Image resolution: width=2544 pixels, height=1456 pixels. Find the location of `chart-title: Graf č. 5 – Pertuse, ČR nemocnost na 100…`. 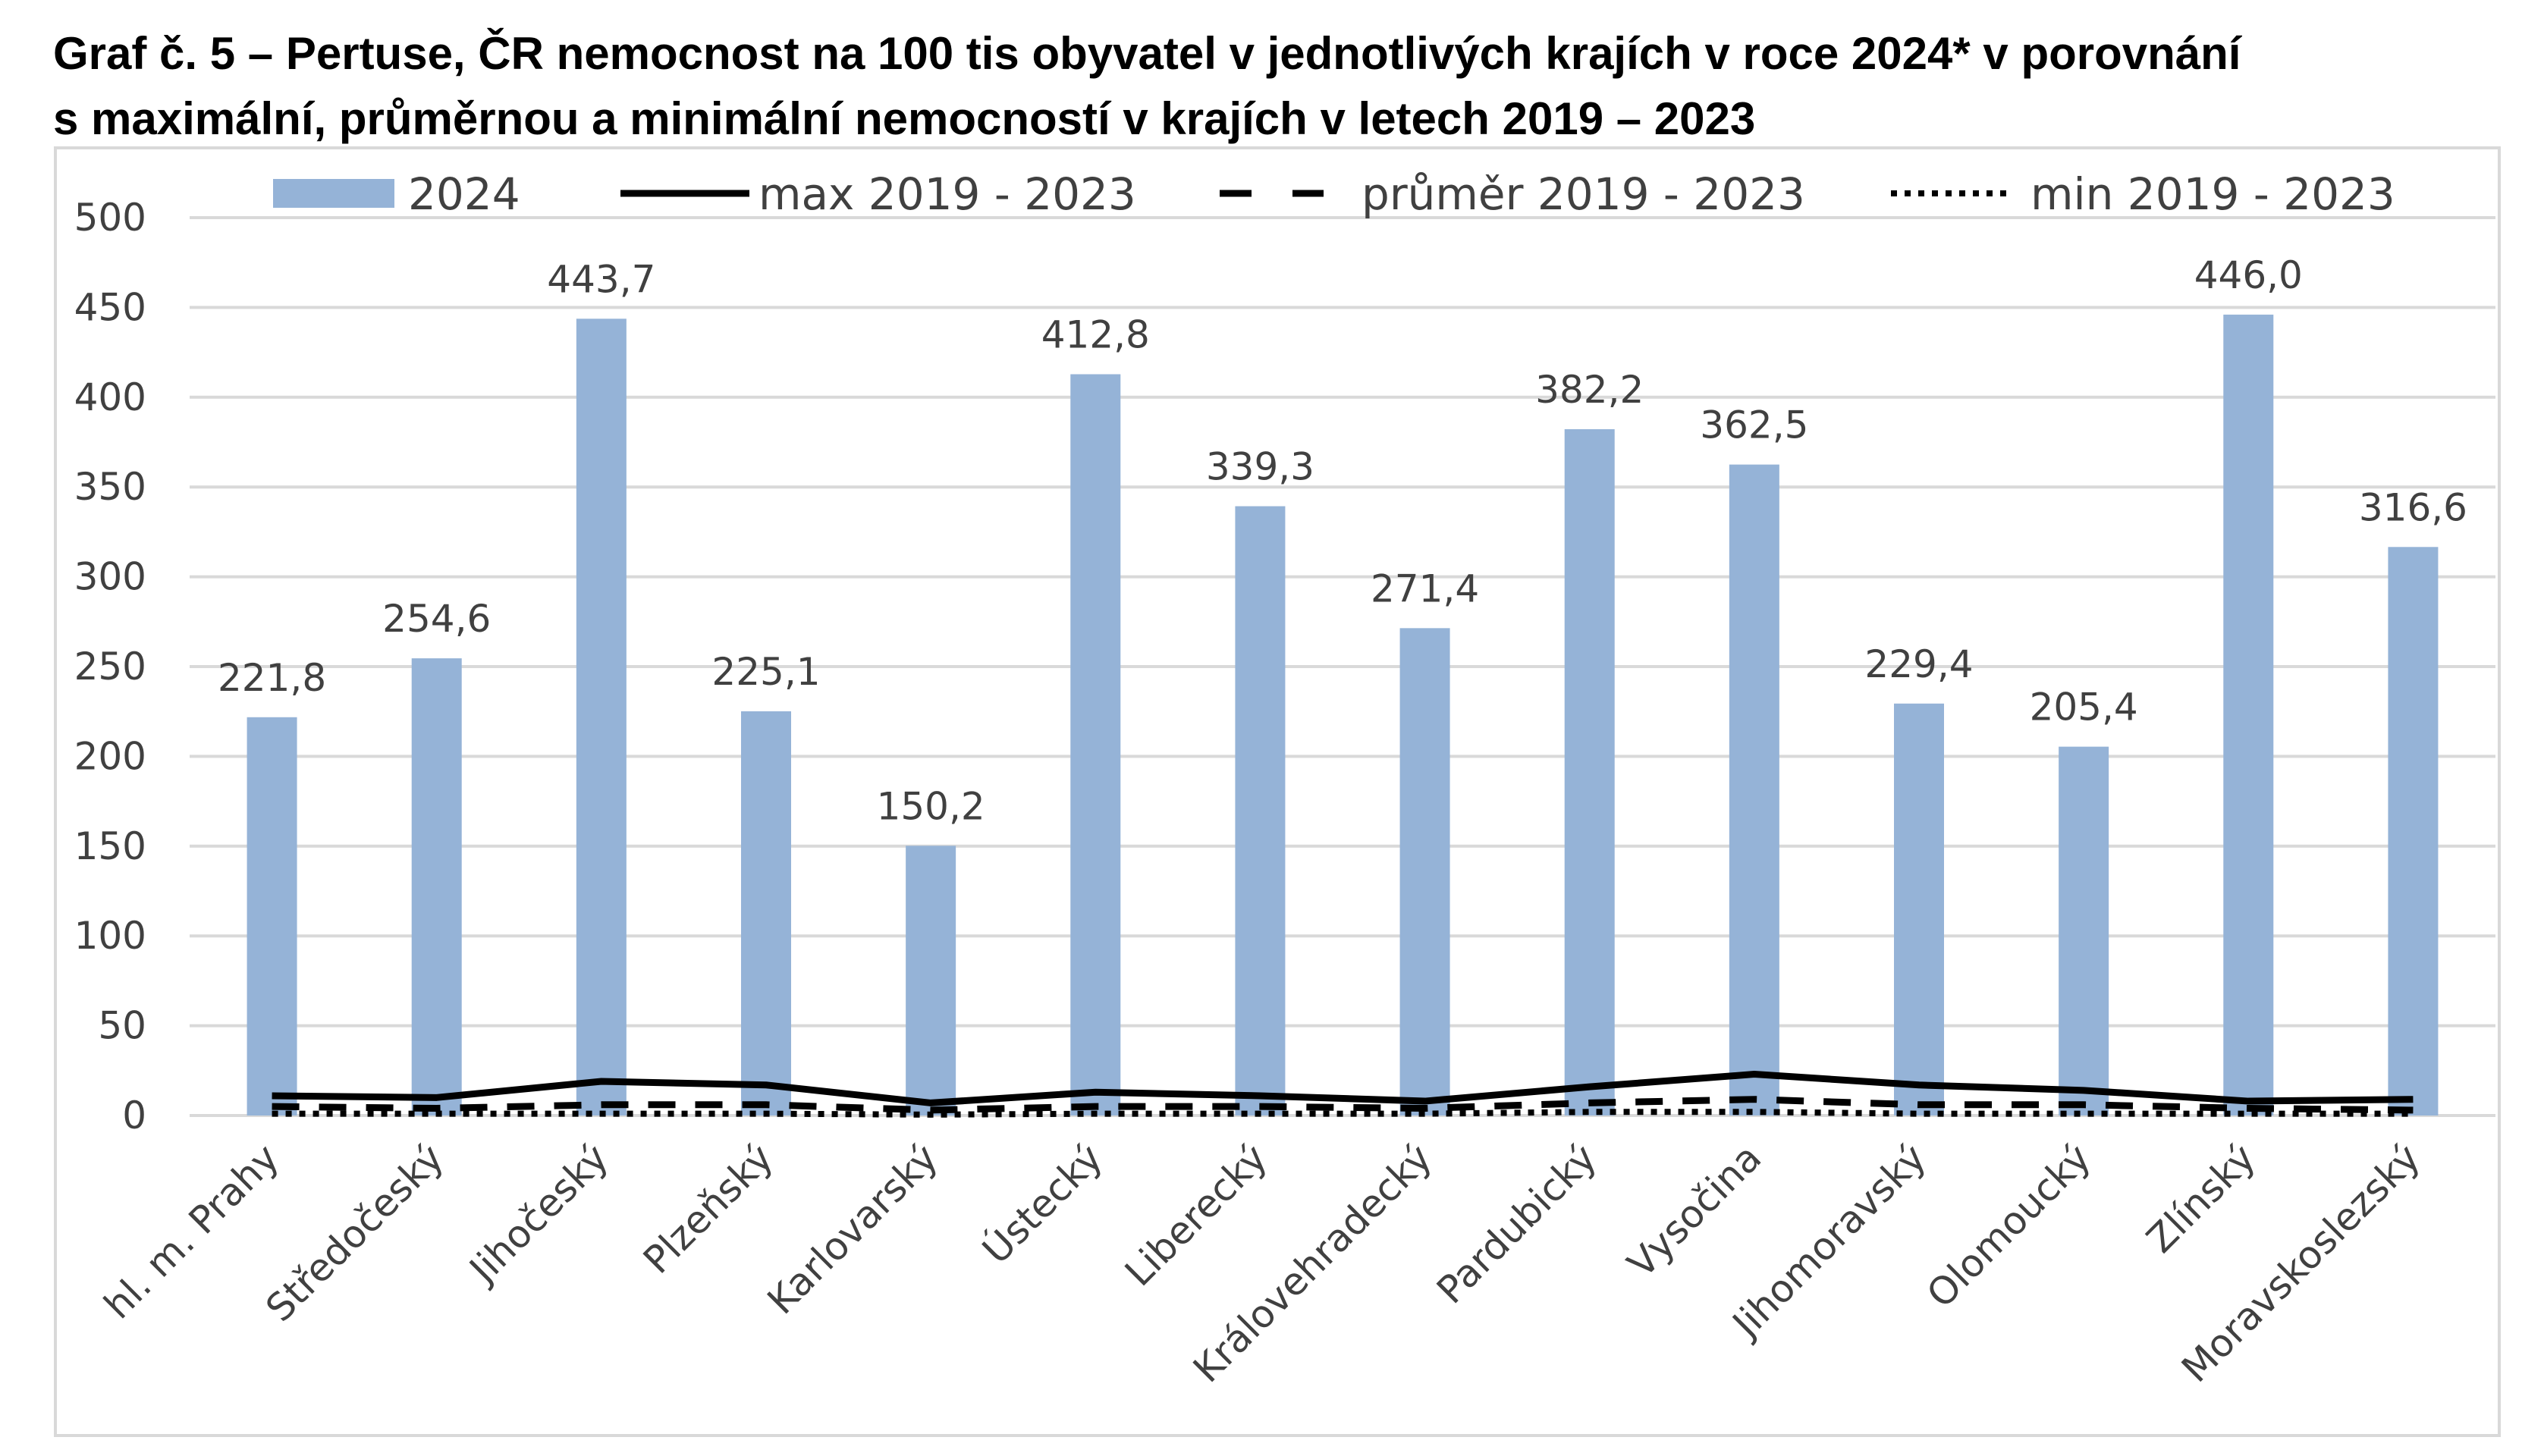

chart-title: Graf č. 5 – Pertuse, ČR nemocnost na 100… is located at coordinates (1266, 86).